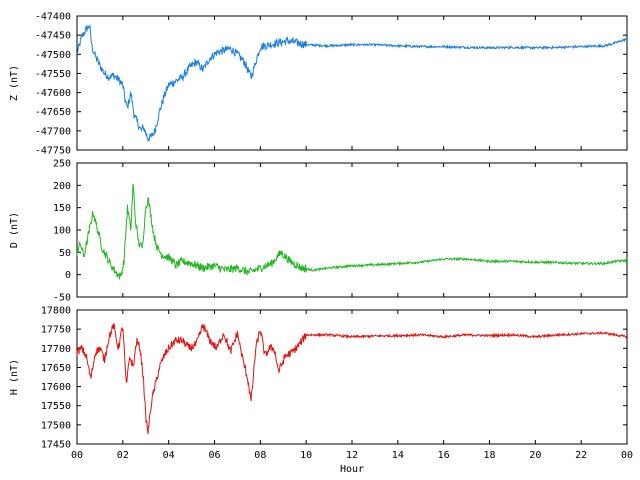  I want to click on x-tick-label: 02, so click(123, 455).